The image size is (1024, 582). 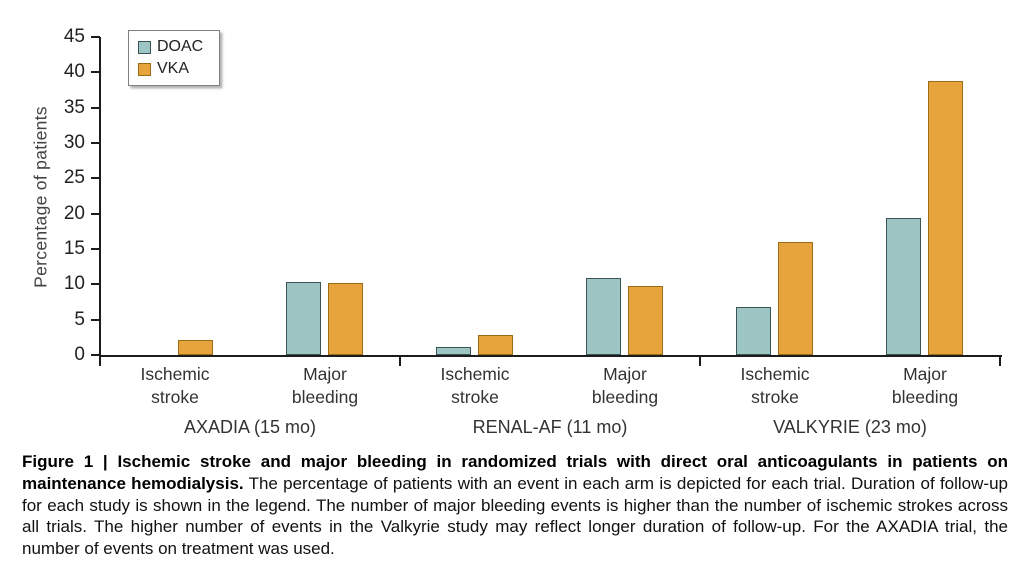 I want to click on group-label: RENAL-AF (11 mo), so click(x=550, y=427).